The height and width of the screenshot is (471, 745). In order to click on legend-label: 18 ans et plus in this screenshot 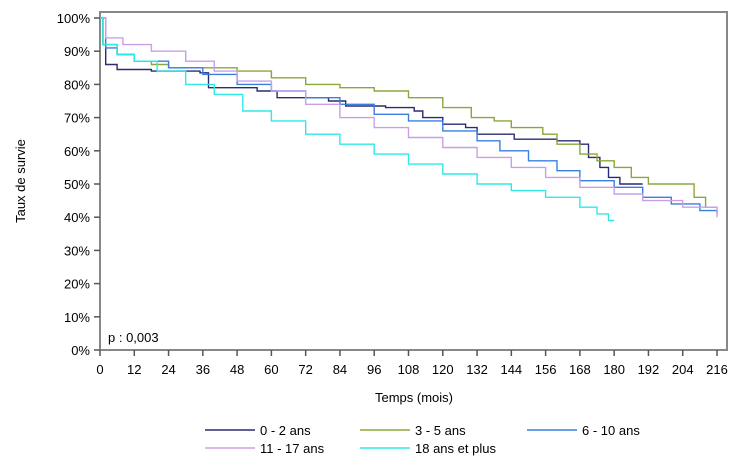, I will do `click(455, 448)`.